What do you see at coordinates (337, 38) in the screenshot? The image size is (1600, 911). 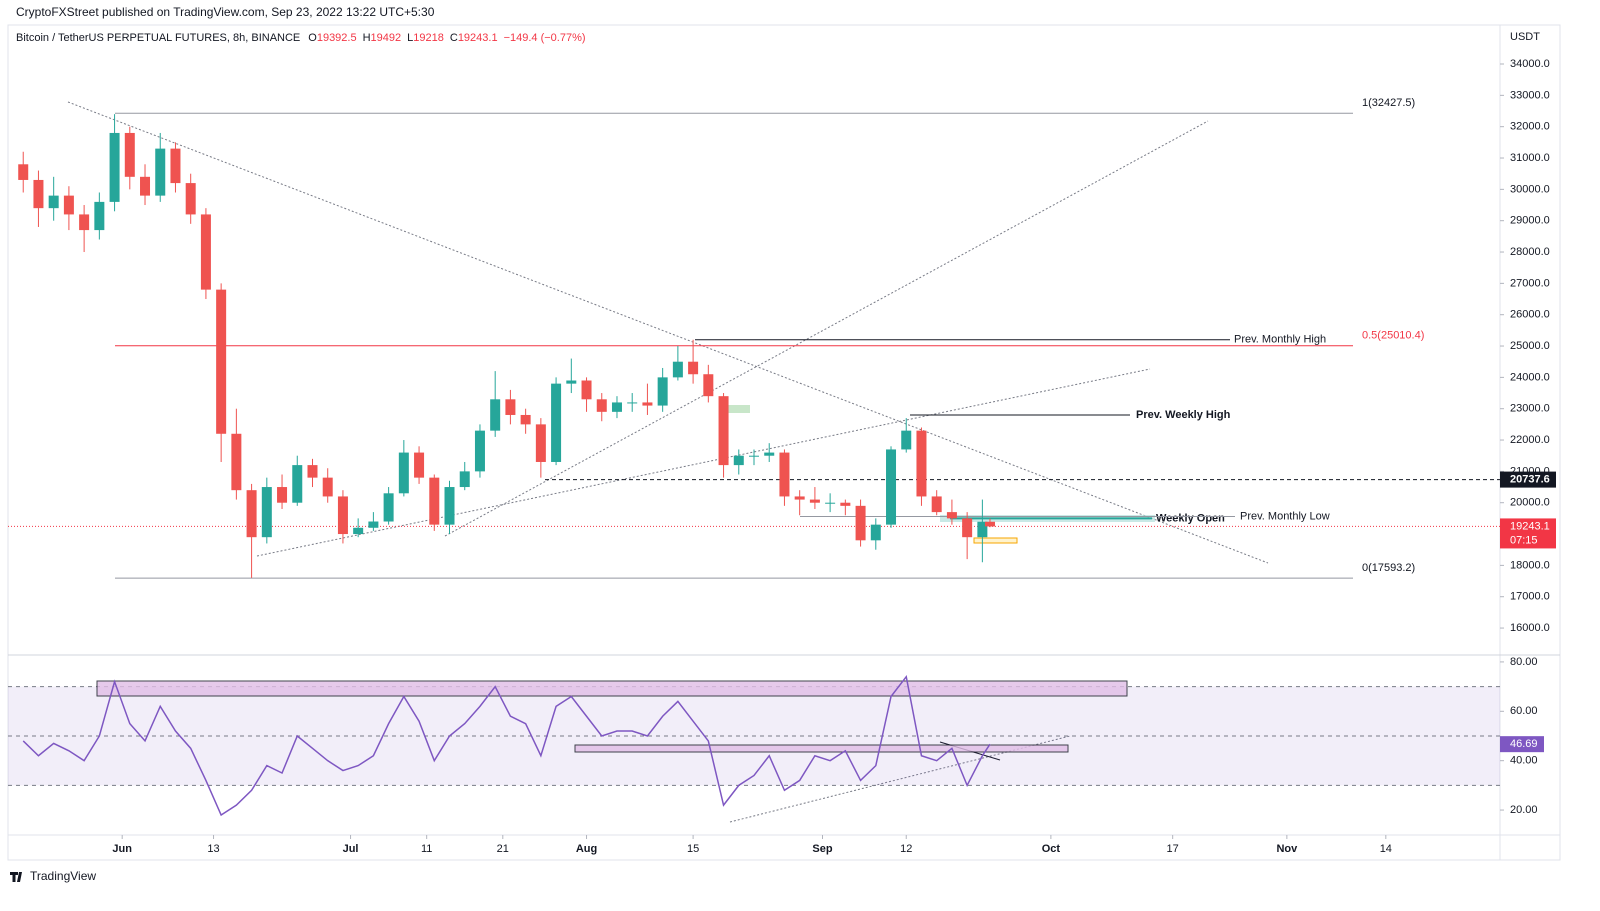 I see `ohlc-value: 19392.5` at bounding box center [337, 38].